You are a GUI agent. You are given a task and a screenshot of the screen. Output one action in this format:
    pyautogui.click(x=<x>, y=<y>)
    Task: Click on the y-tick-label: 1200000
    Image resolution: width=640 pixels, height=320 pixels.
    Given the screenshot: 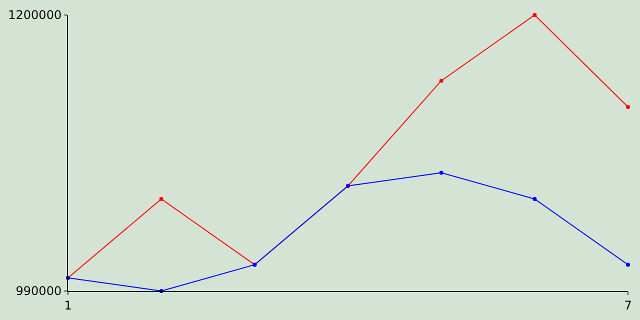 What is the action you would take?
    pyautogui.click(x=35, y=15)
    